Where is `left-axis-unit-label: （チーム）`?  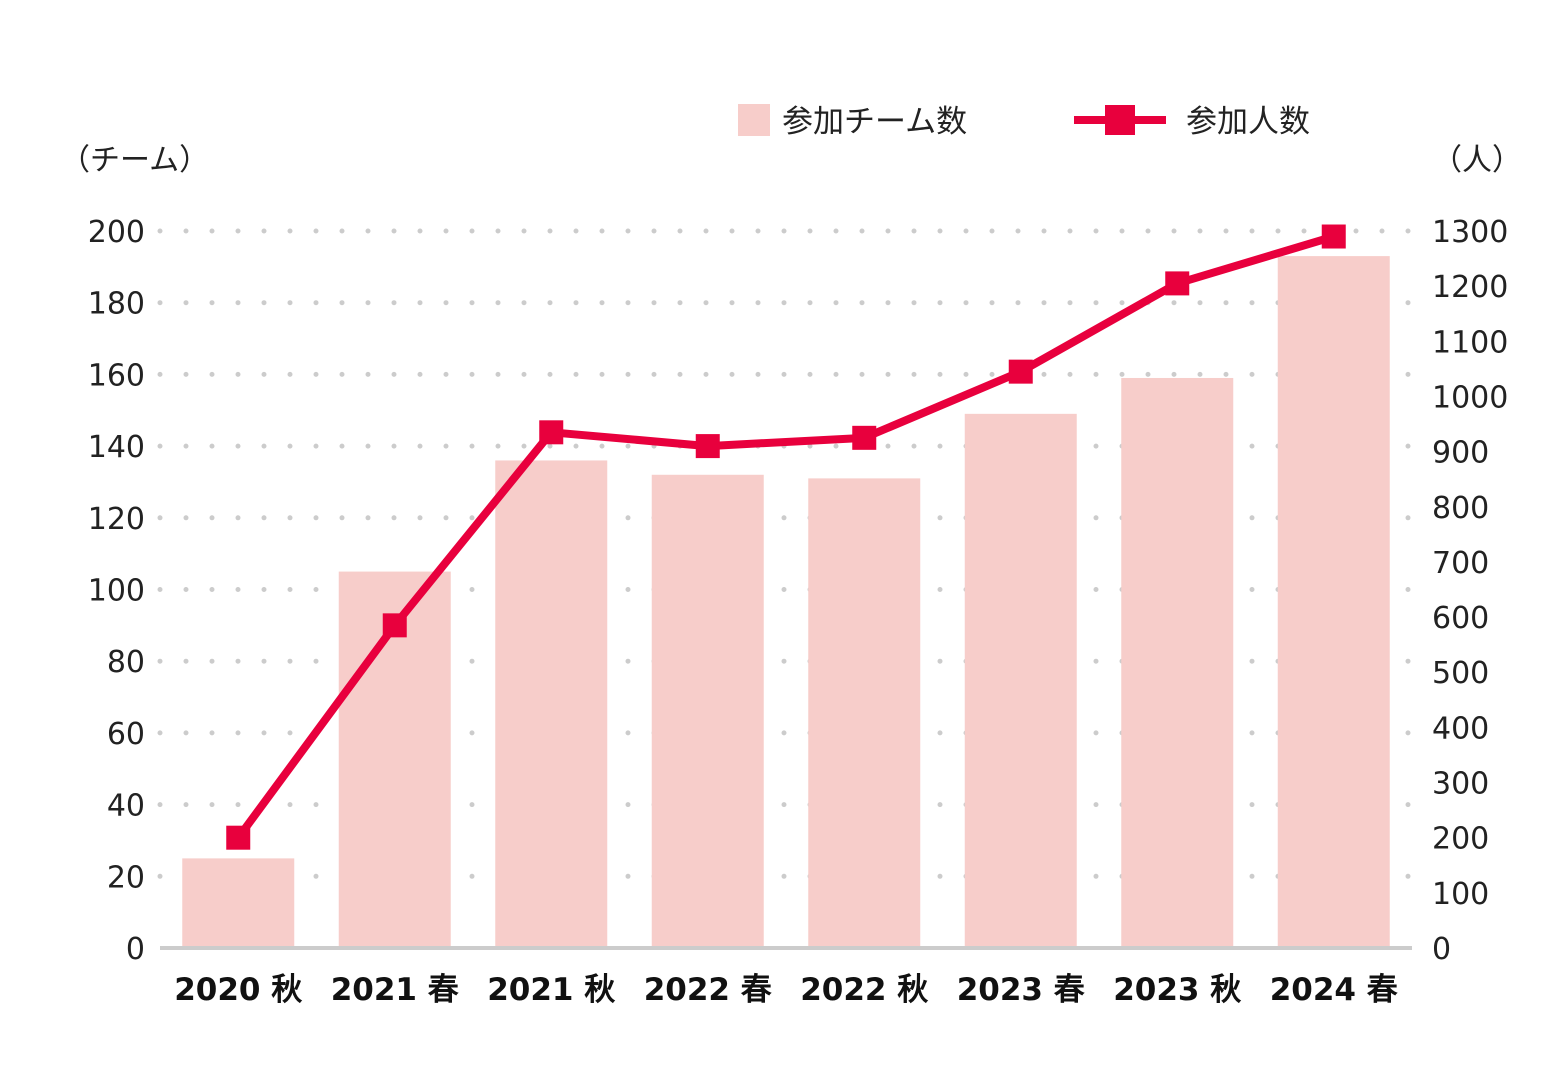
left-axis-unit-label: （チーム） is located at coordinates (134, 160).